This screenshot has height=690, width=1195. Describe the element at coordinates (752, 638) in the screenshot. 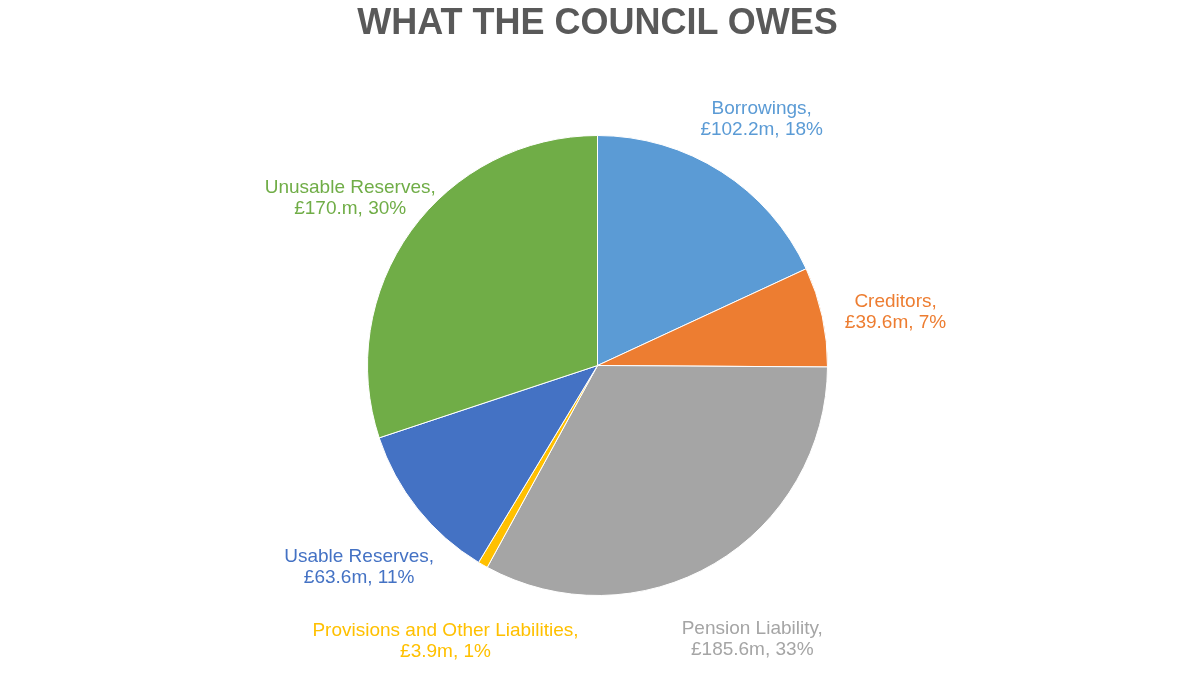

I see `slice-label: Pension Liability, £185.6m, 33%` at that location.